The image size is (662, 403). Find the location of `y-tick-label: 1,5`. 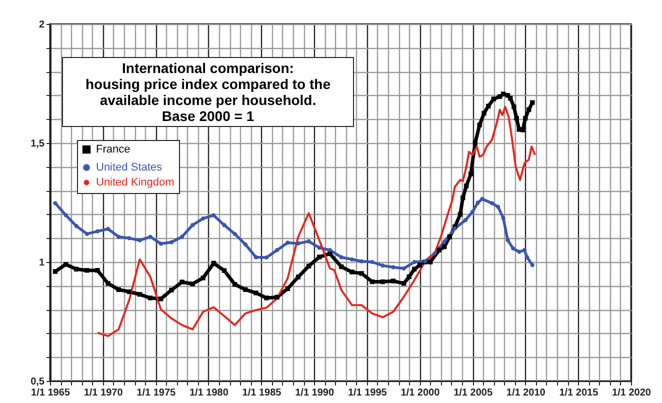

y-tick-label: 1,5 is located at coordinates (37, 144).